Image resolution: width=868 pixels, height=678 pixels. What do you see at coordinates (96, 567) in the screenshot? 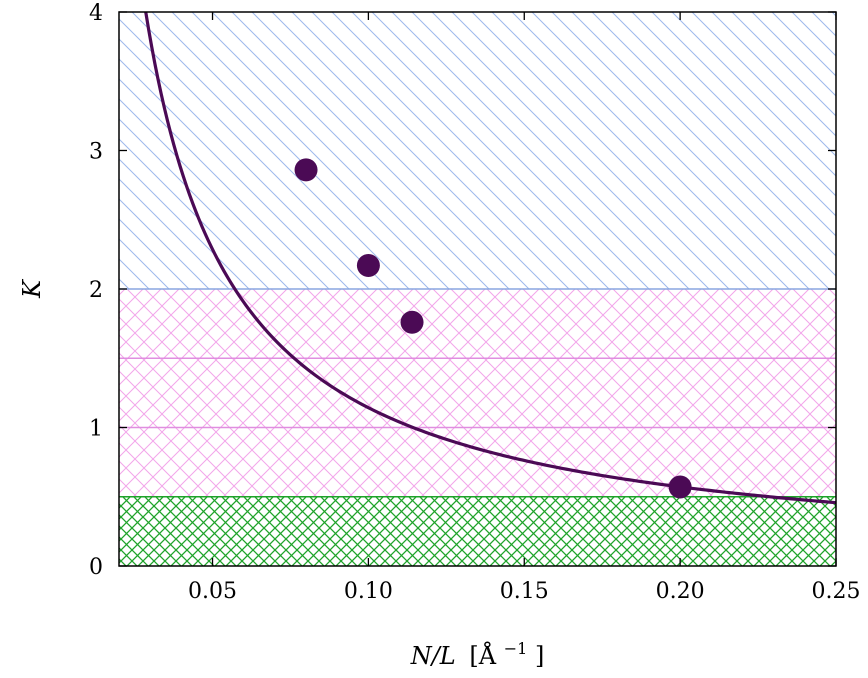
I see `y-tick-label: 0` at bounding box center [96, 567].